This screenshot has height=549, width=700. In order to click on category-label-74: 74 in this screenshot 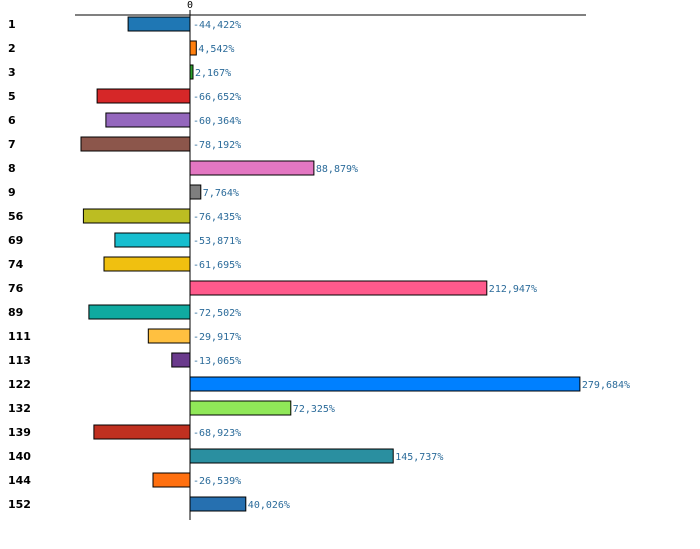, I will do `click(16, 264)`.